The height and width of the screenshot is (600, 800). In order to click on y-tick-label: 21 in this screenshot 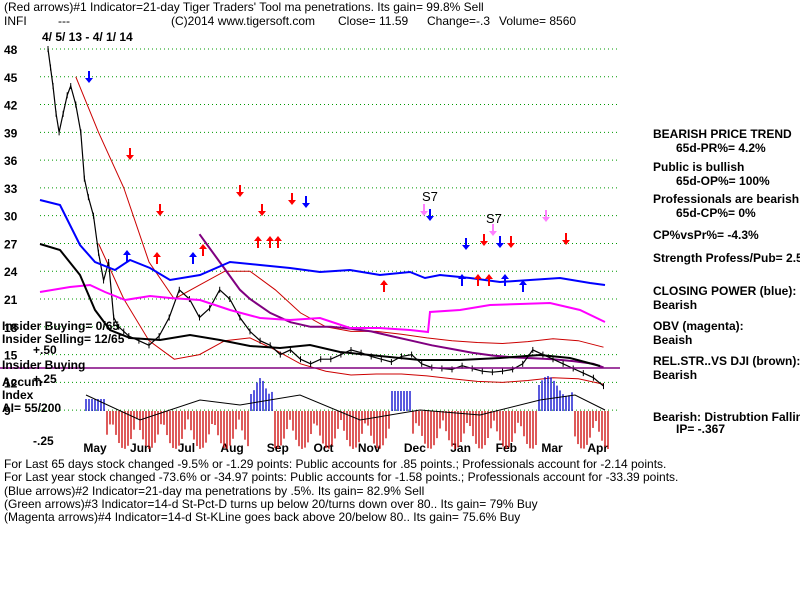, I will do `click(11, 300)`.